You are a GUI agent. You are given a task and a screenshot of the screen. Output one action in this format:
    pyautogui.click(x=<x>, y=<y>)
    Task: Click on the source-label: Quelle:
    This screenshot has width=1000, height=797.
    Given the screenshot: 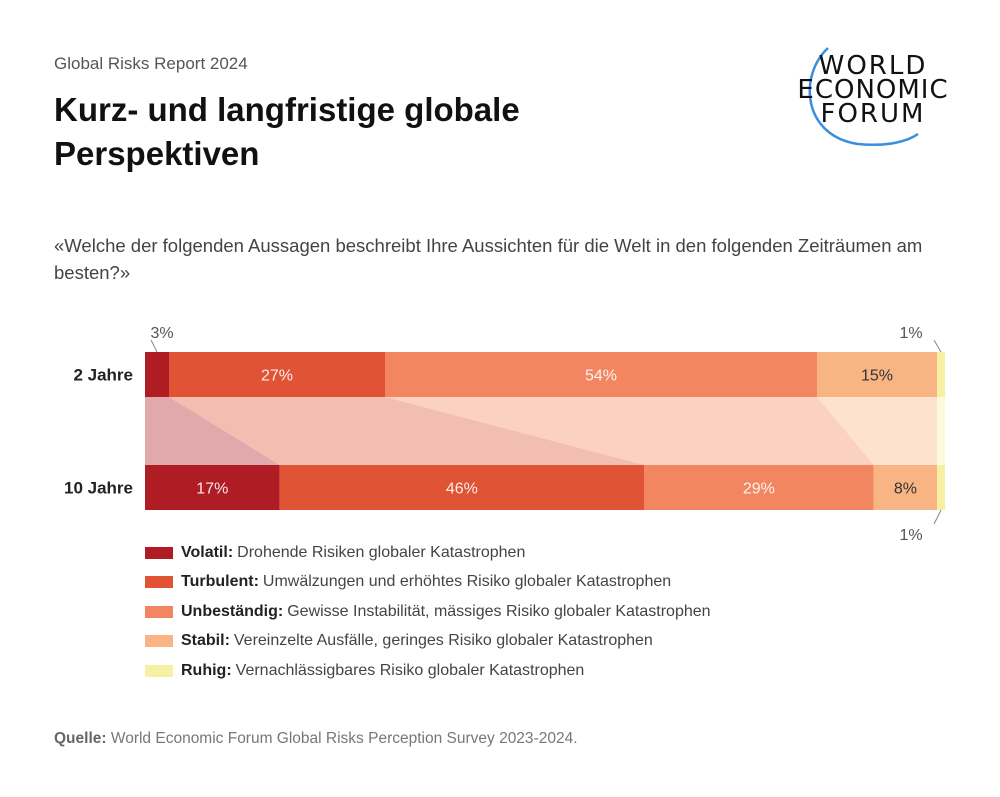 What is the action you would take?
    pyautogui.click(x=80, y=738)
    